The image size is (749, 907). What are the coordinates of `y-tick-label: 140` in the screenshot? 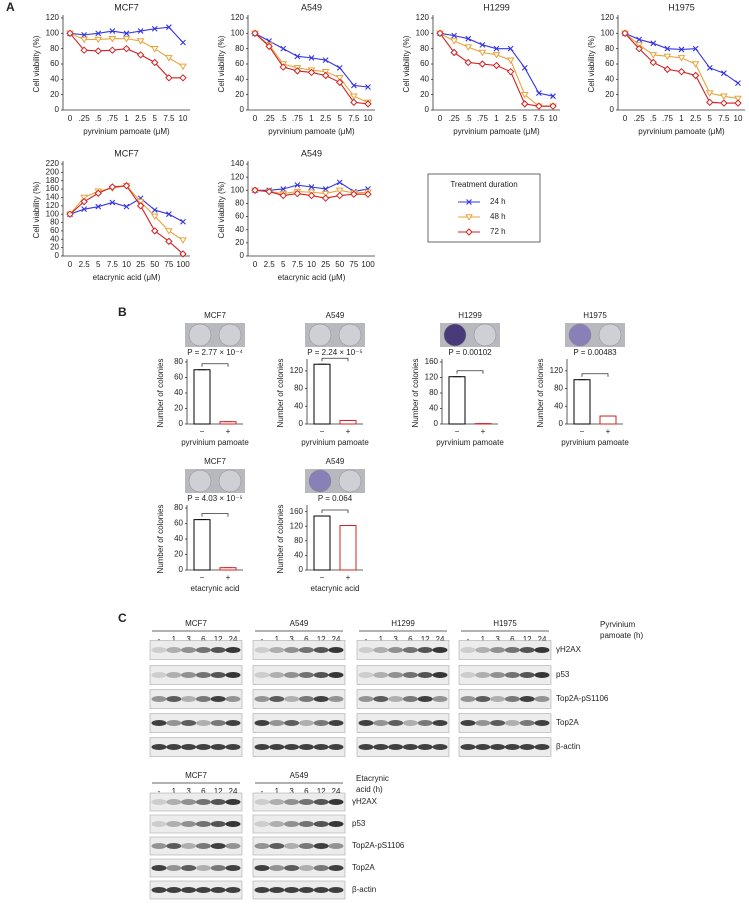 It's located at (53, 197).